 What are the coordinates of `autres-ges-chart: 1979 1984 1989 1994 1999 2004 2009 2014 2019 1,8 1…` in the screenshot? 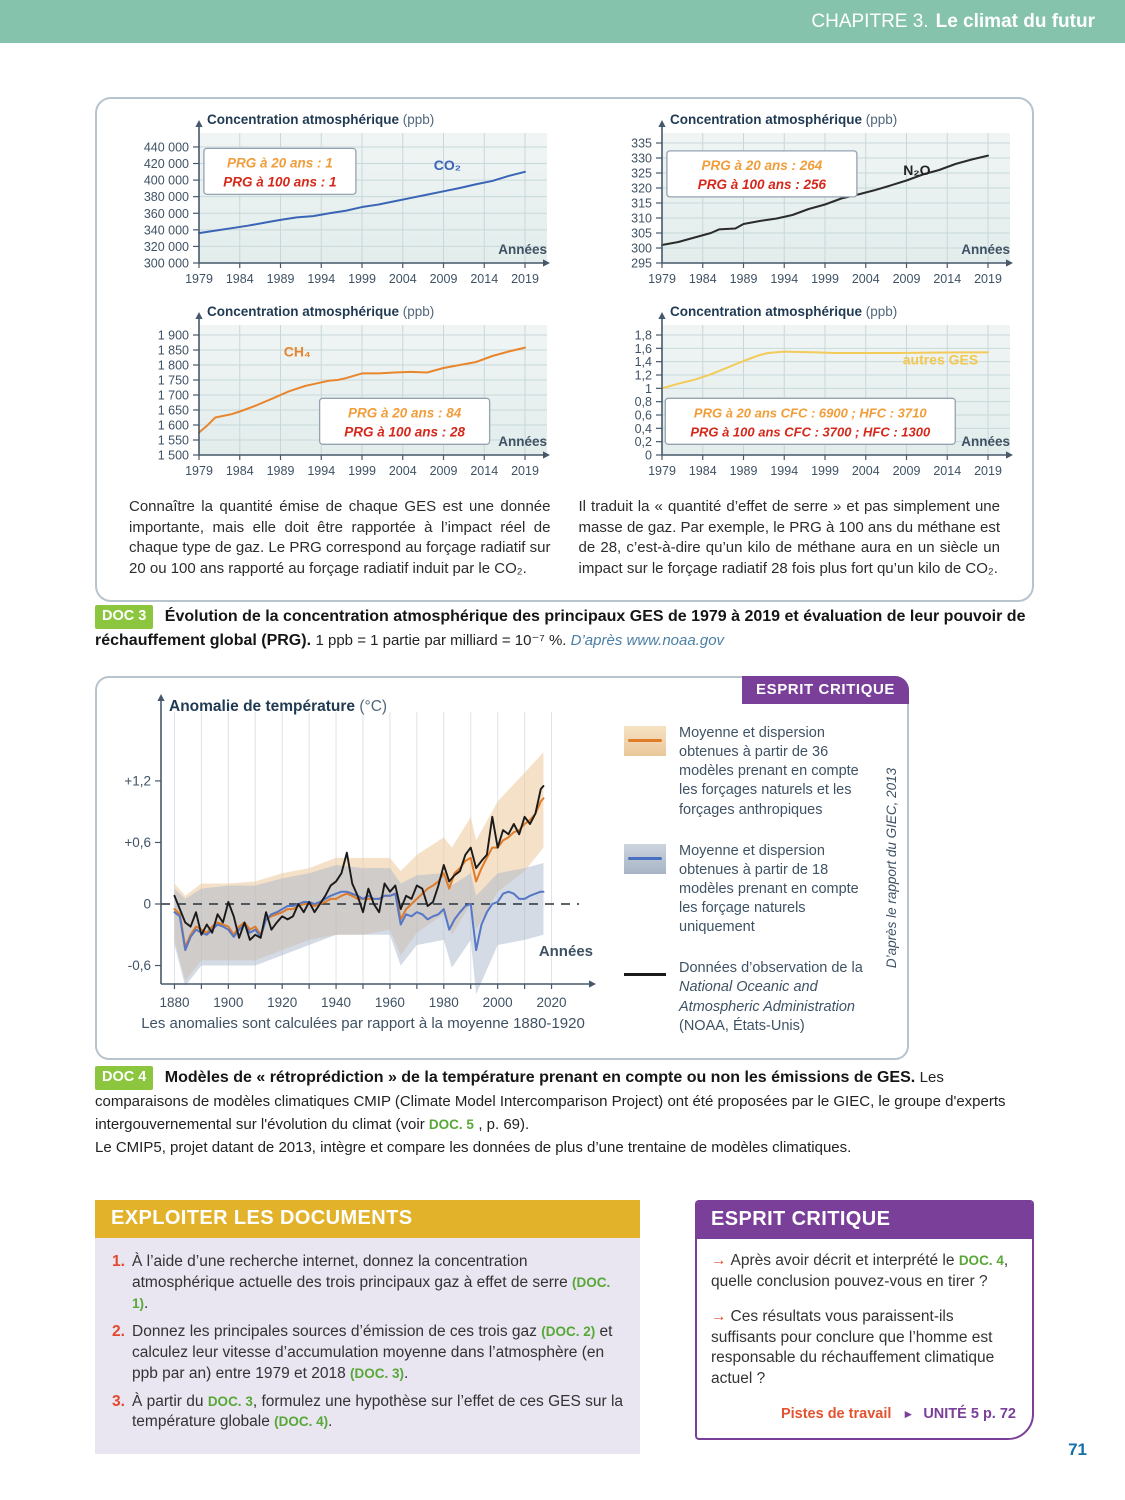 It's located at (795, 395).